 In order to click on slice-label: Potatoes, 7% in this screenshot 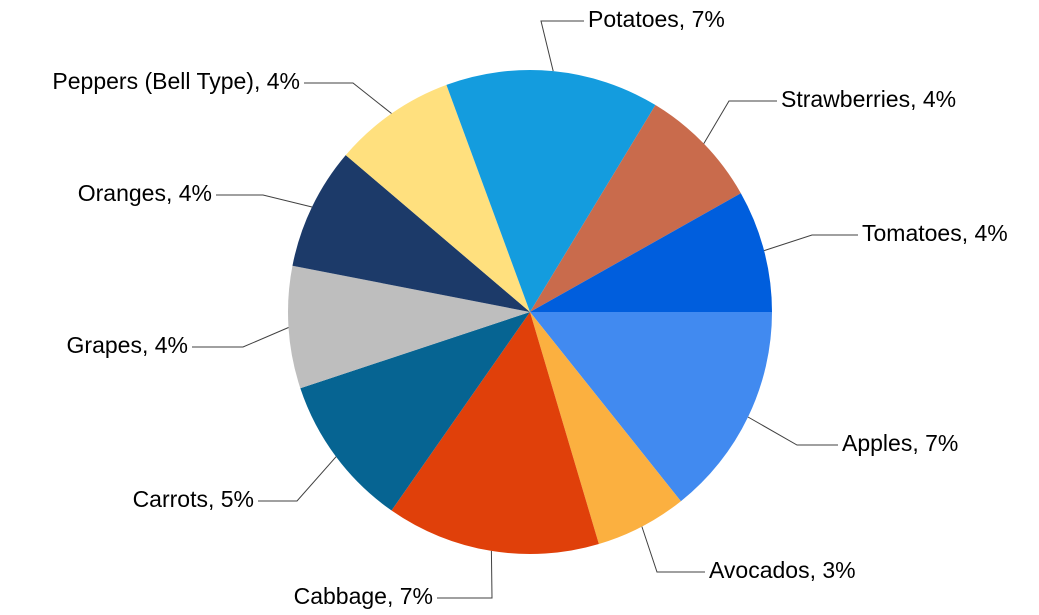, I will do `click(656, 19)`.